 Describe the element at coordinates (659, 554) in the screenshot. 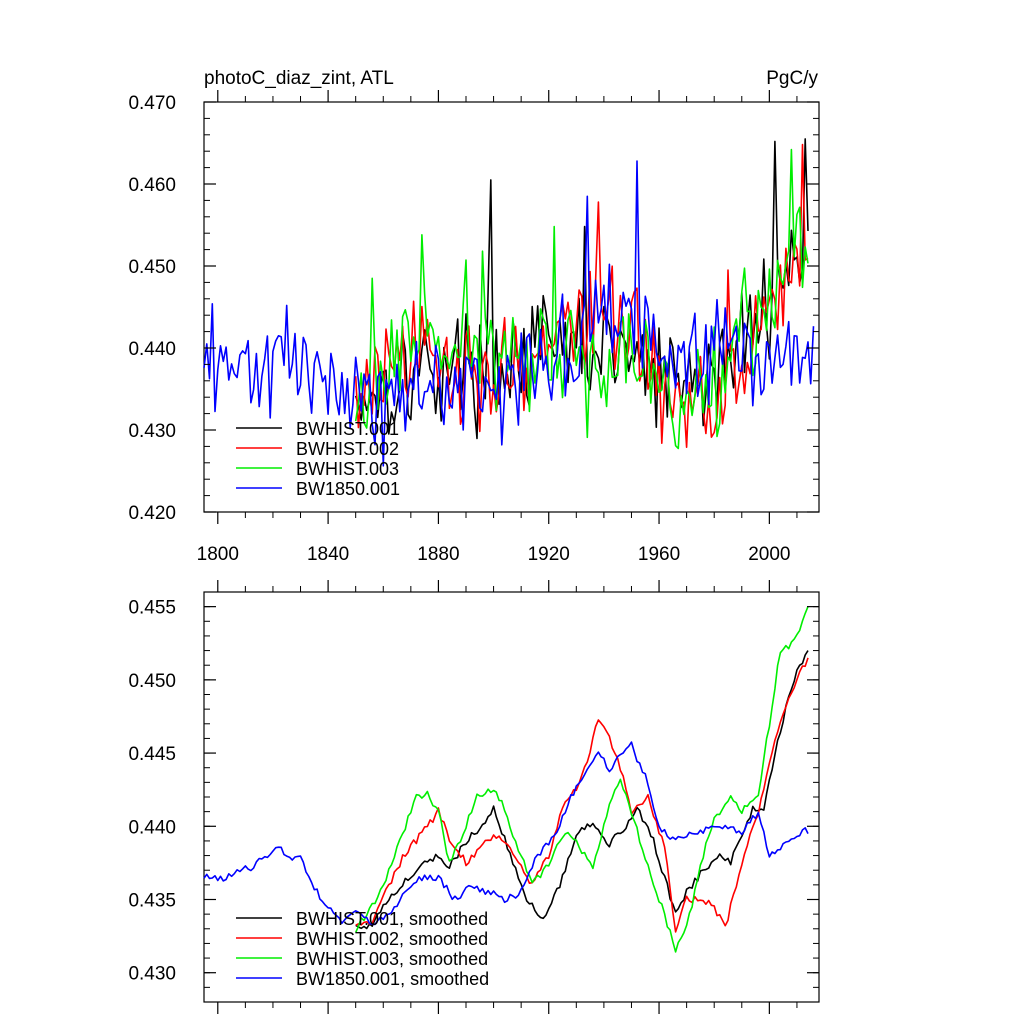

I see `x-tick-label: 1960` at that location.